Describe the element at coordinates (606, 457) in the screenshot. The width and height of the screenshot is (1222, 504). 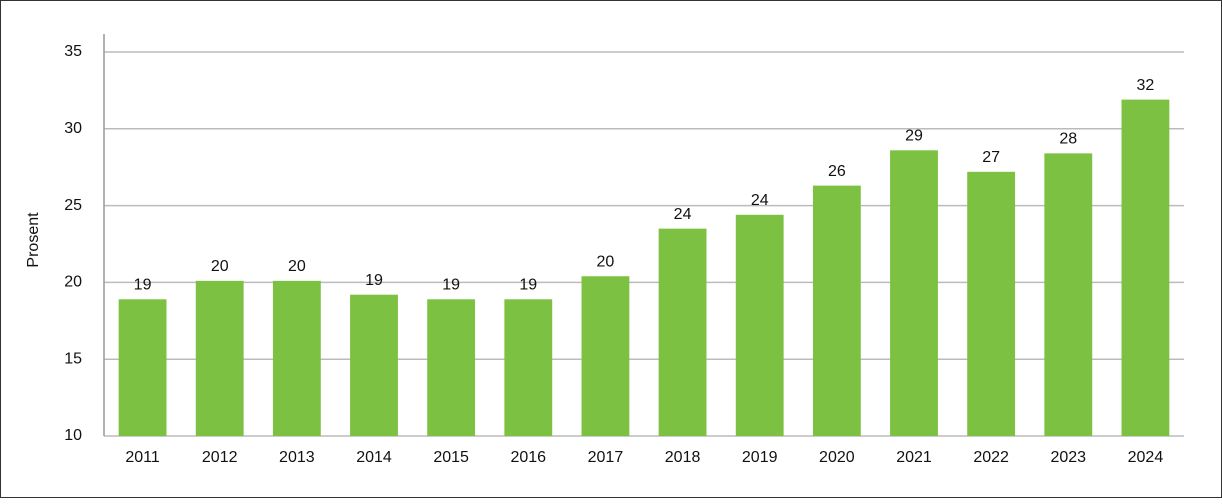
I see `x-tick-label: 2017` at that location.